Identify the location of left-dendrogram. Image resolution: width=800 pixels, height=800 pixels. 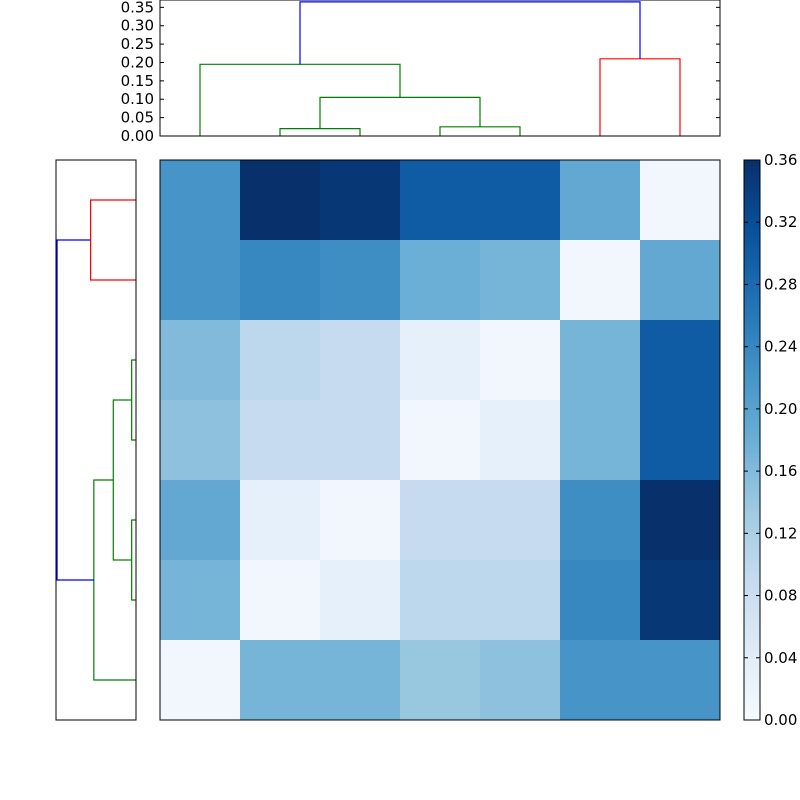
(96, 440).